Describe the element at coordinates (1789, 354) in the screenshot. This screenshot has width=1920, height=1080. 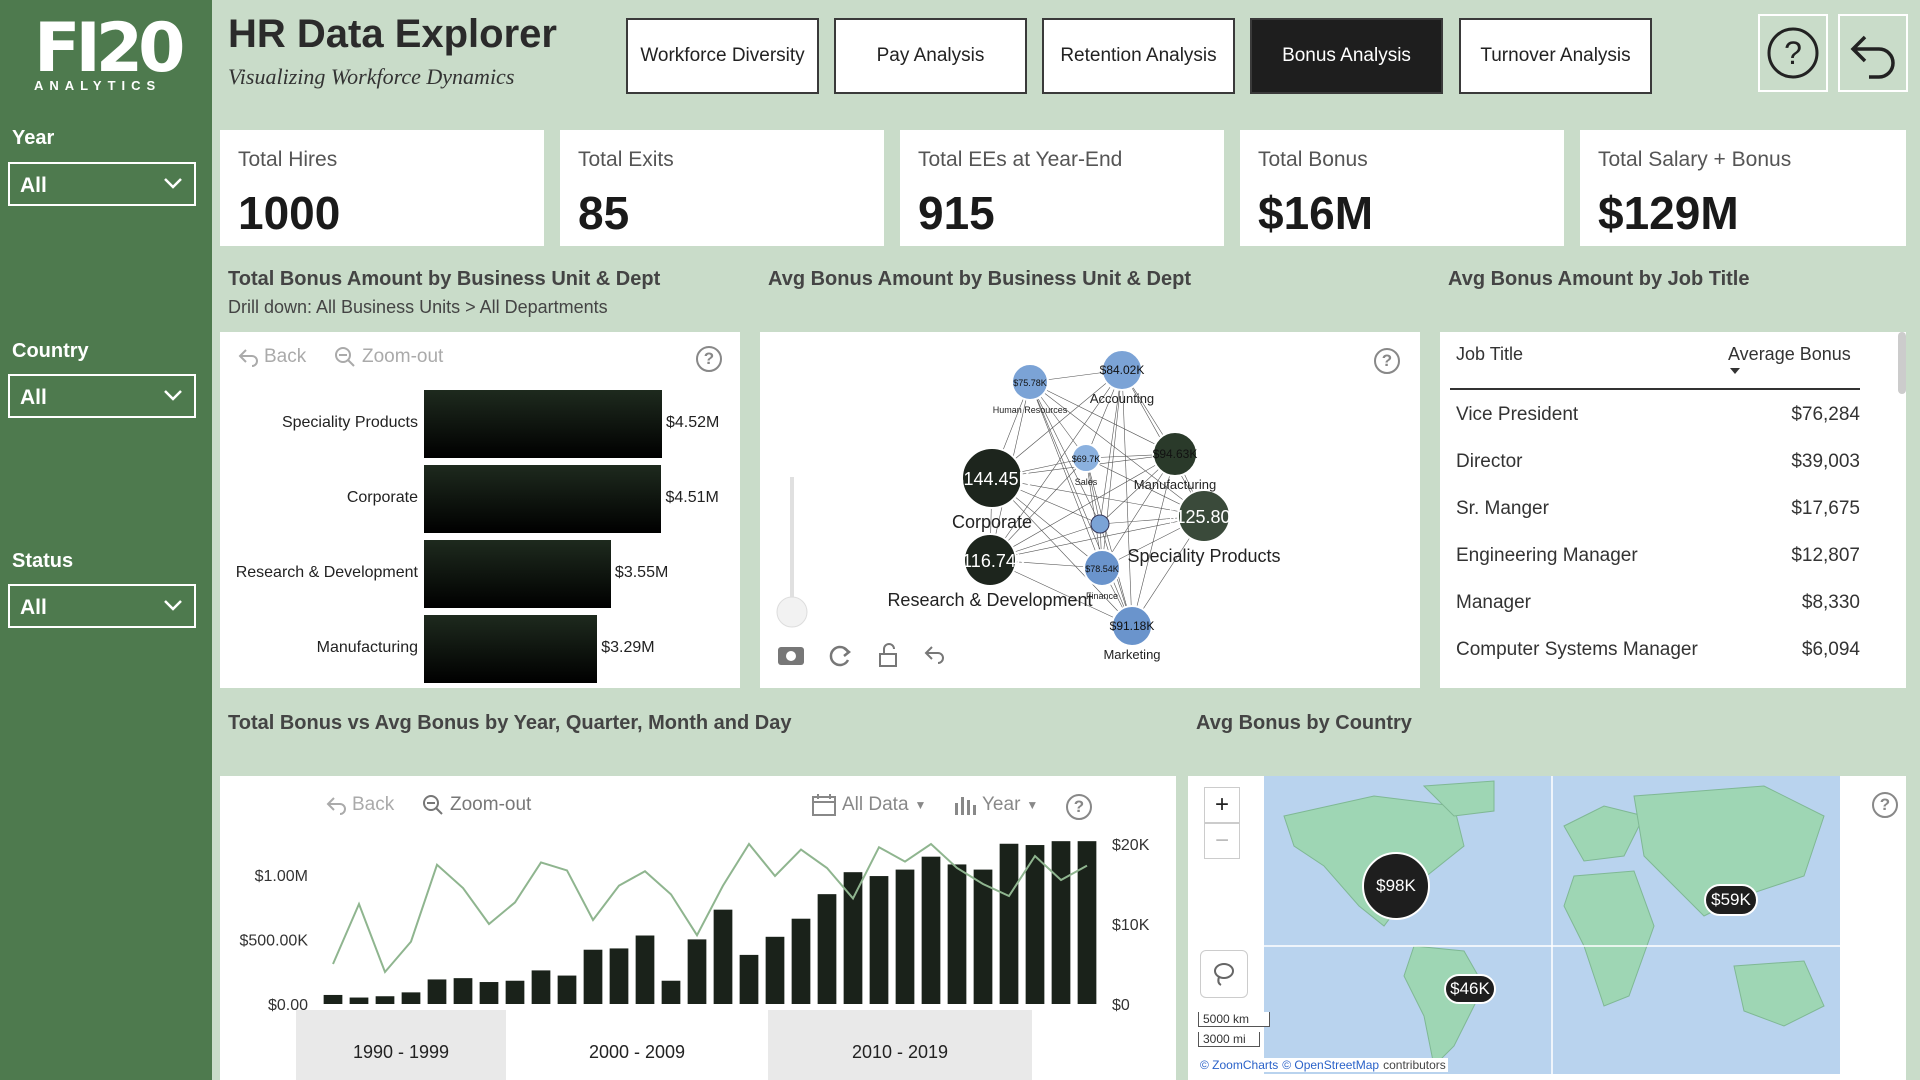
I see `col-header-average-bonus: Average Bonus` at that location.